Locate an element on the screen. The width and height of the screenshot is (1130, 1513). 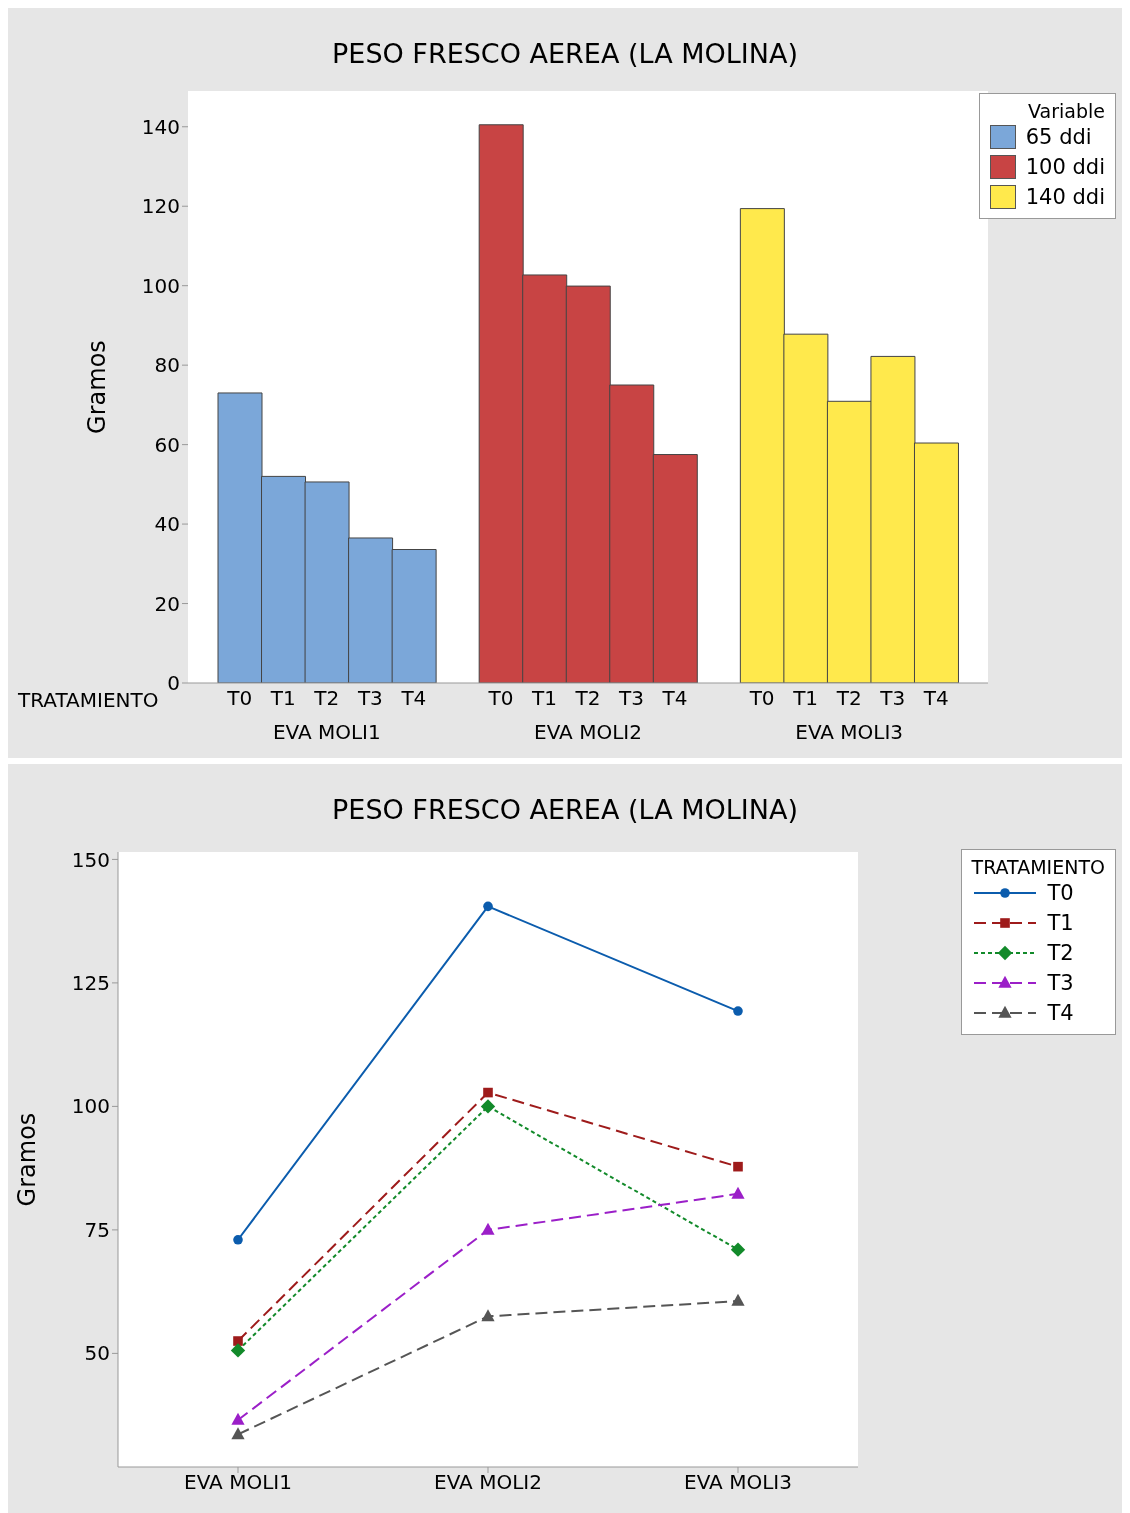
y-tick-label: 75 is located at coordinates (97, 1229).